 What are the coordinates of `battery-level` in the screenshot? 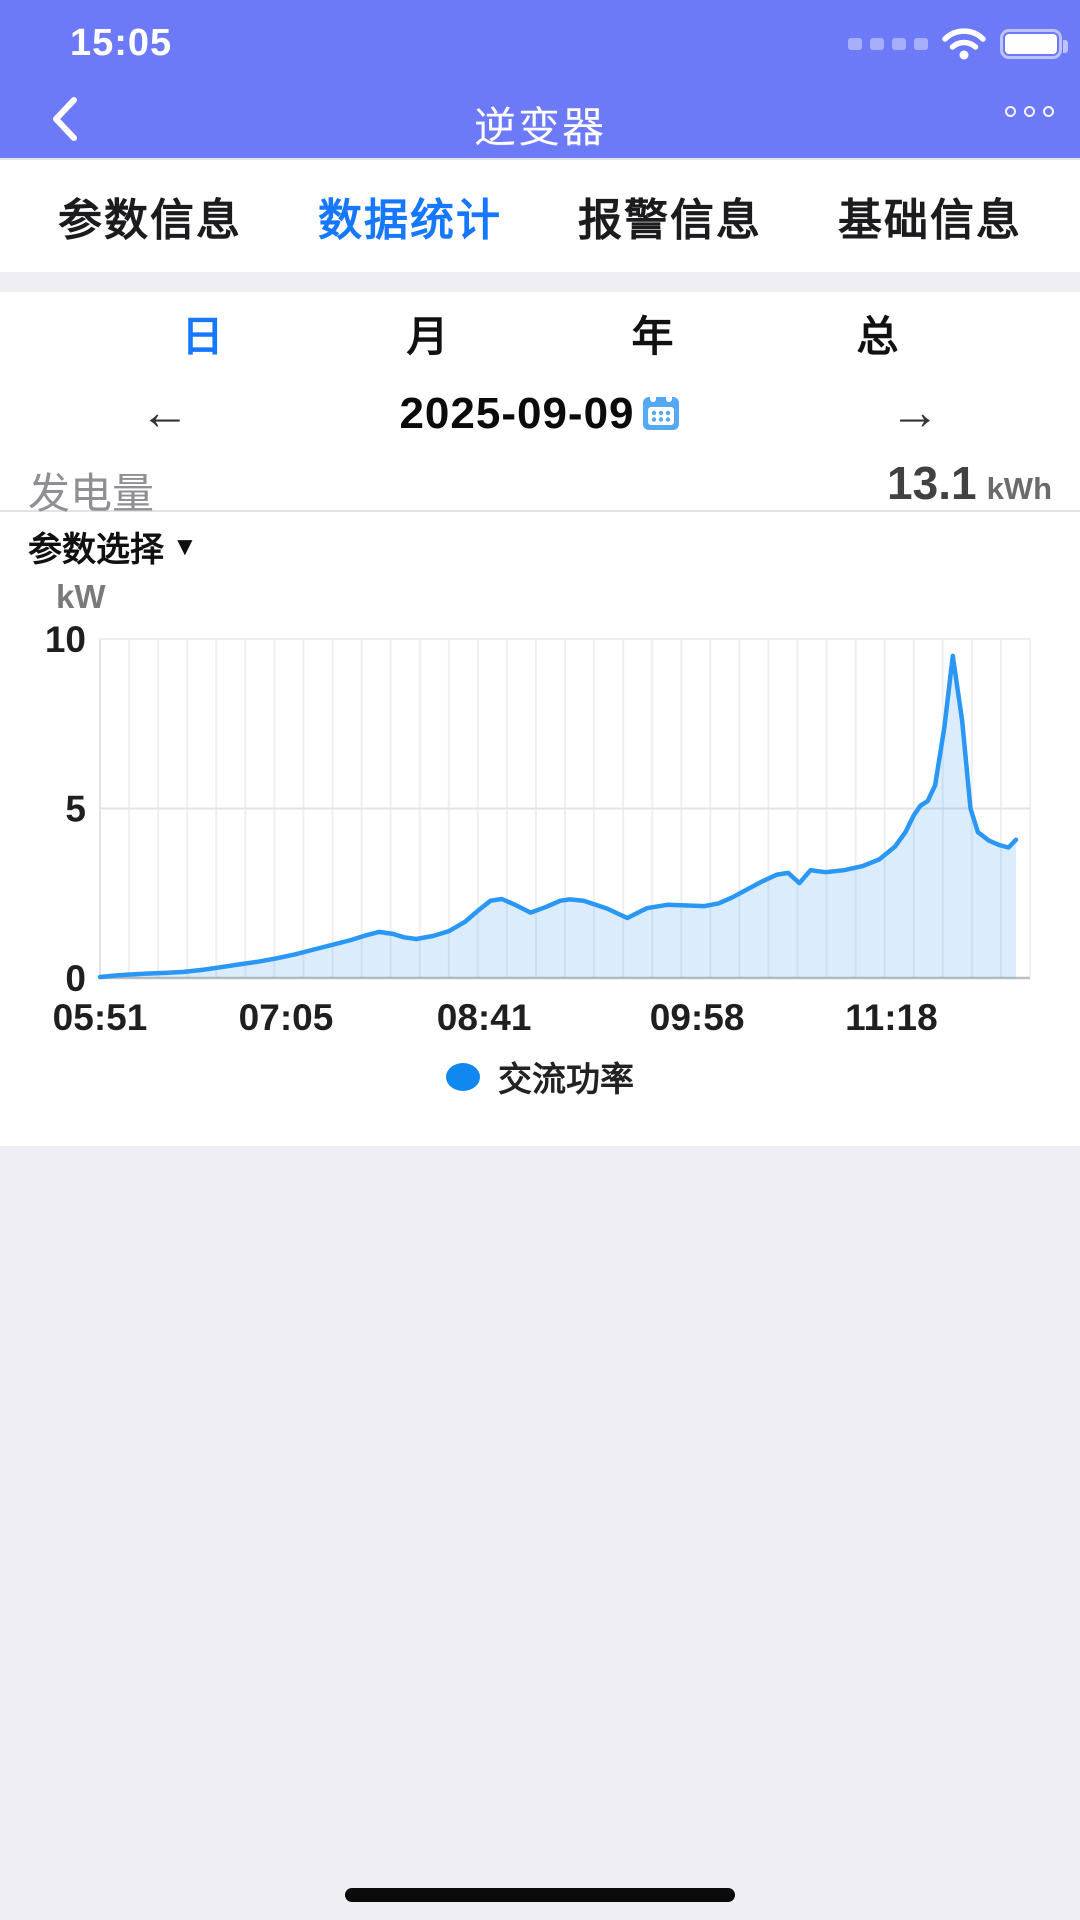 It's located at (1031, 44).